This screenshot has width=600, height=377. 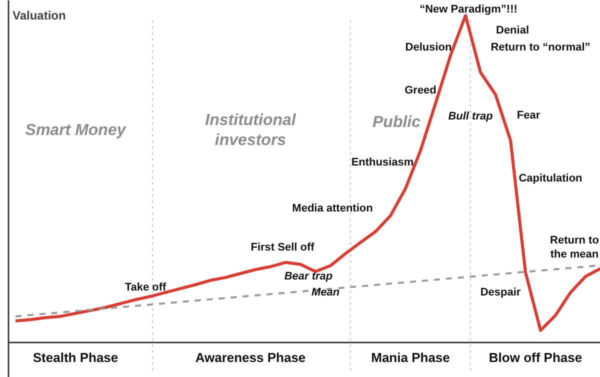 What do you see at coordinates (535, 357) in the screenshot?
I see `text: Blow off Phase` at bounding box center [535, 357].